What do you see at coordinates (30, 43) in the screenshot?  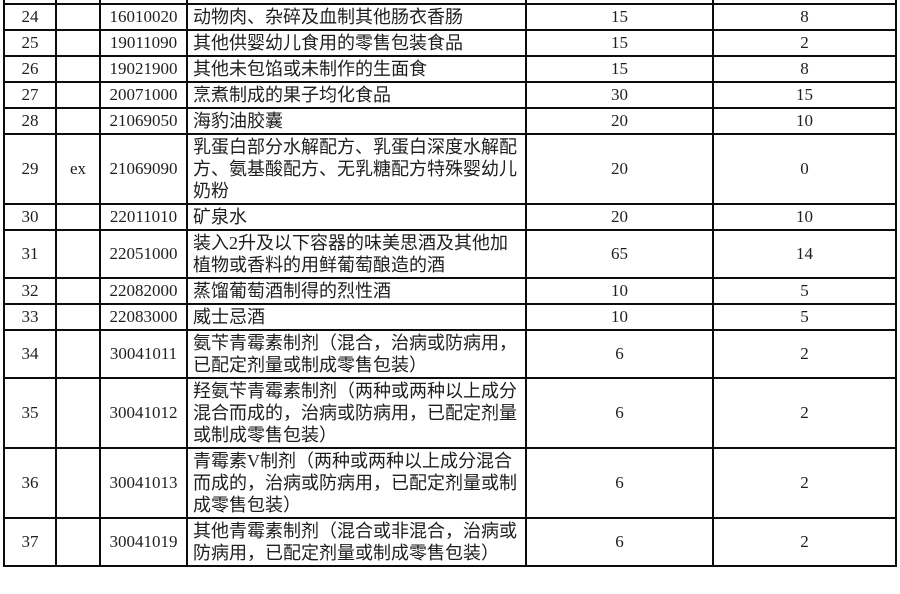 I see `row-number-cell: 25` at bounding box center [30, 43].